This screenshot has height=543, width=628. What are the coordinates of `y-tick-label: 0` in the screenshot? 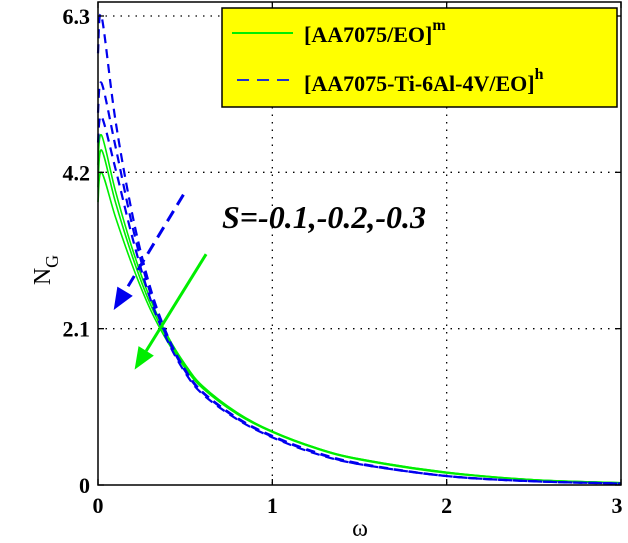 It's located at (84, 485).